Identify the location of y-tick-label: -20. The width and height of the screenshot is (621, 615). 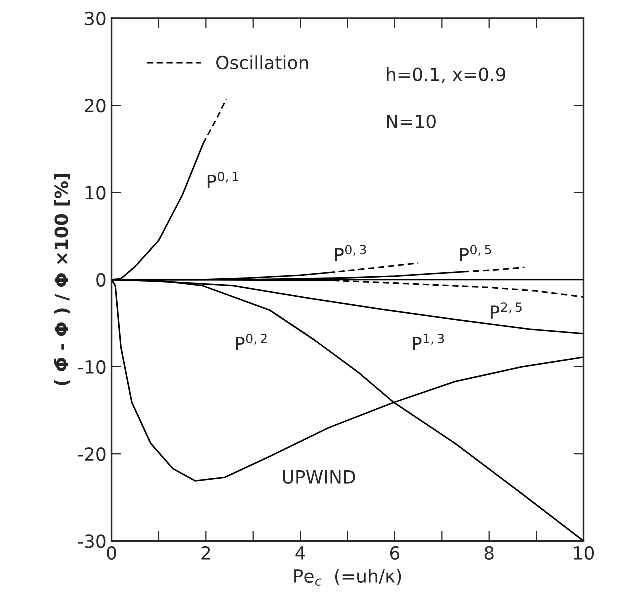
(92, 455).